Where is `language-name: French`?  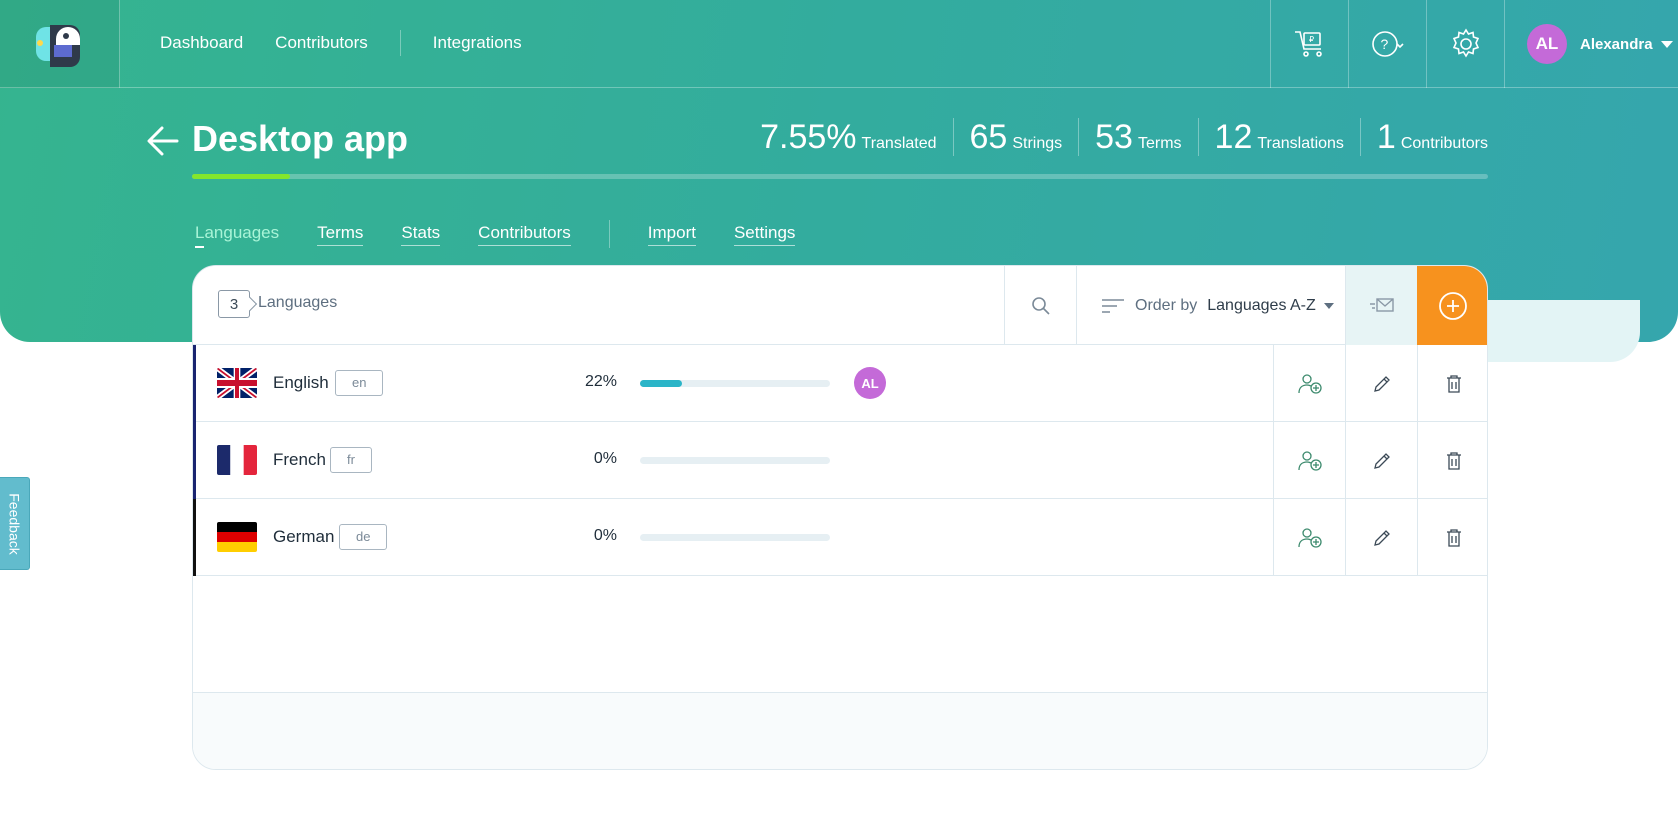 language-name: French is located at coordinates (299, 459).